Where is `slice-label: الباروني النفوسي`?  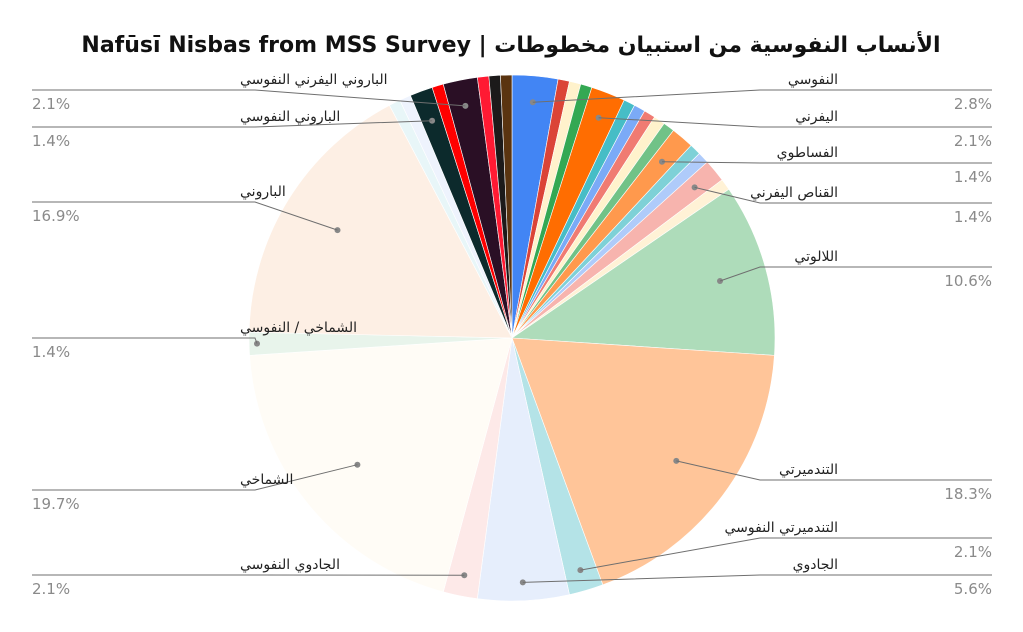 slice-label: الباروني النفوسي is located at coordinates (290, 117).